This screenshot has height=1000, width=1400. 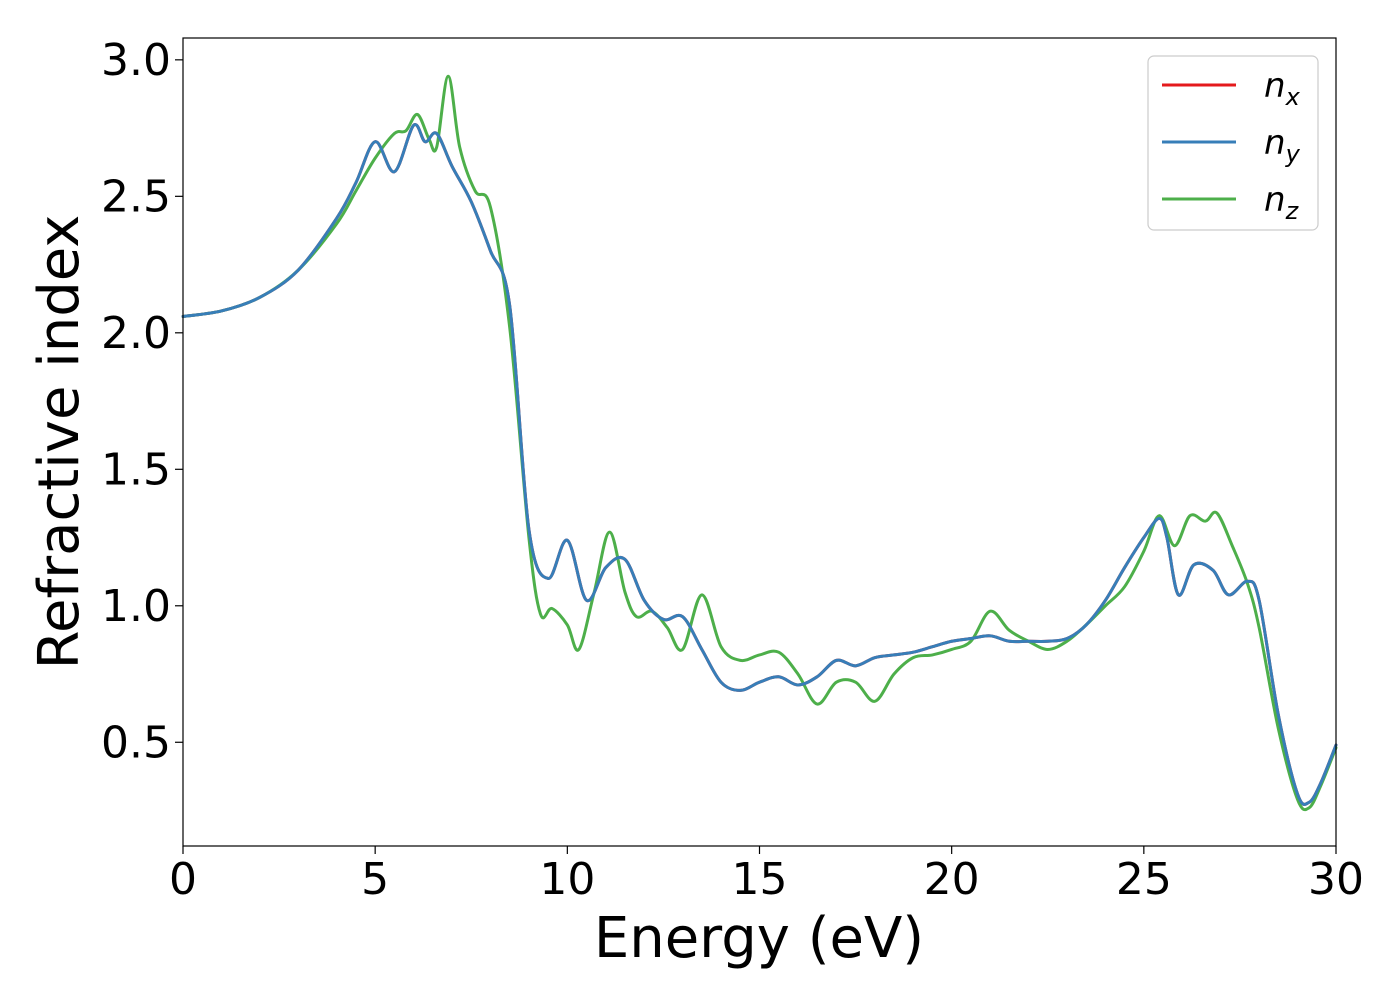 I want to click on y-tick-label: 3.0, so click(x=136, y=60).